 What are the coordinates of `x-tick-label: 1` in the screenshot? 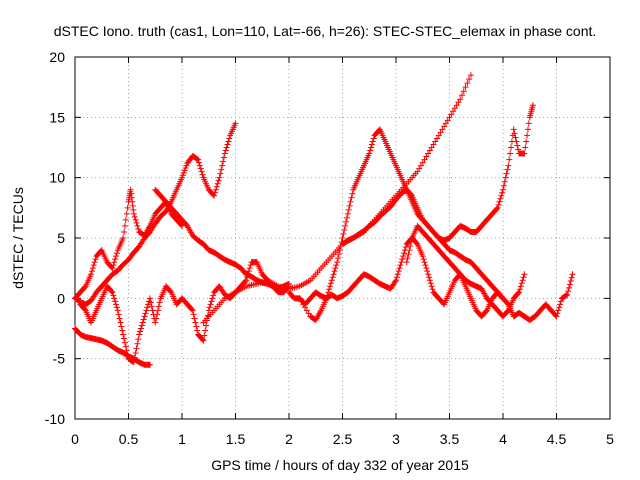 It's located at (182, 439).